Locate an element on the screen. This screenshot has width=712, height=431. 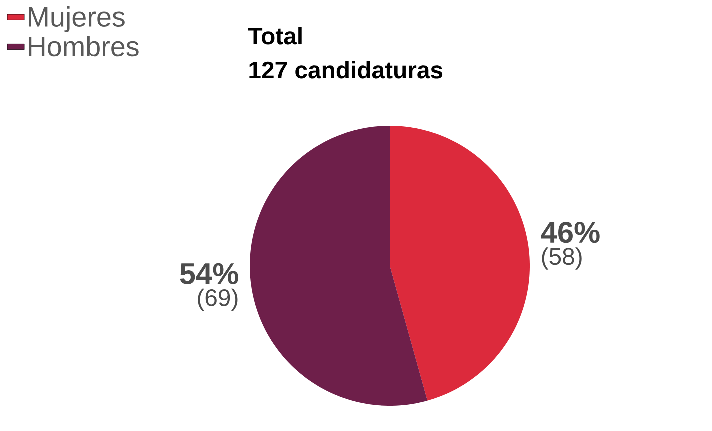
text: 127 candidaturas is located at coordinates (346, 70).